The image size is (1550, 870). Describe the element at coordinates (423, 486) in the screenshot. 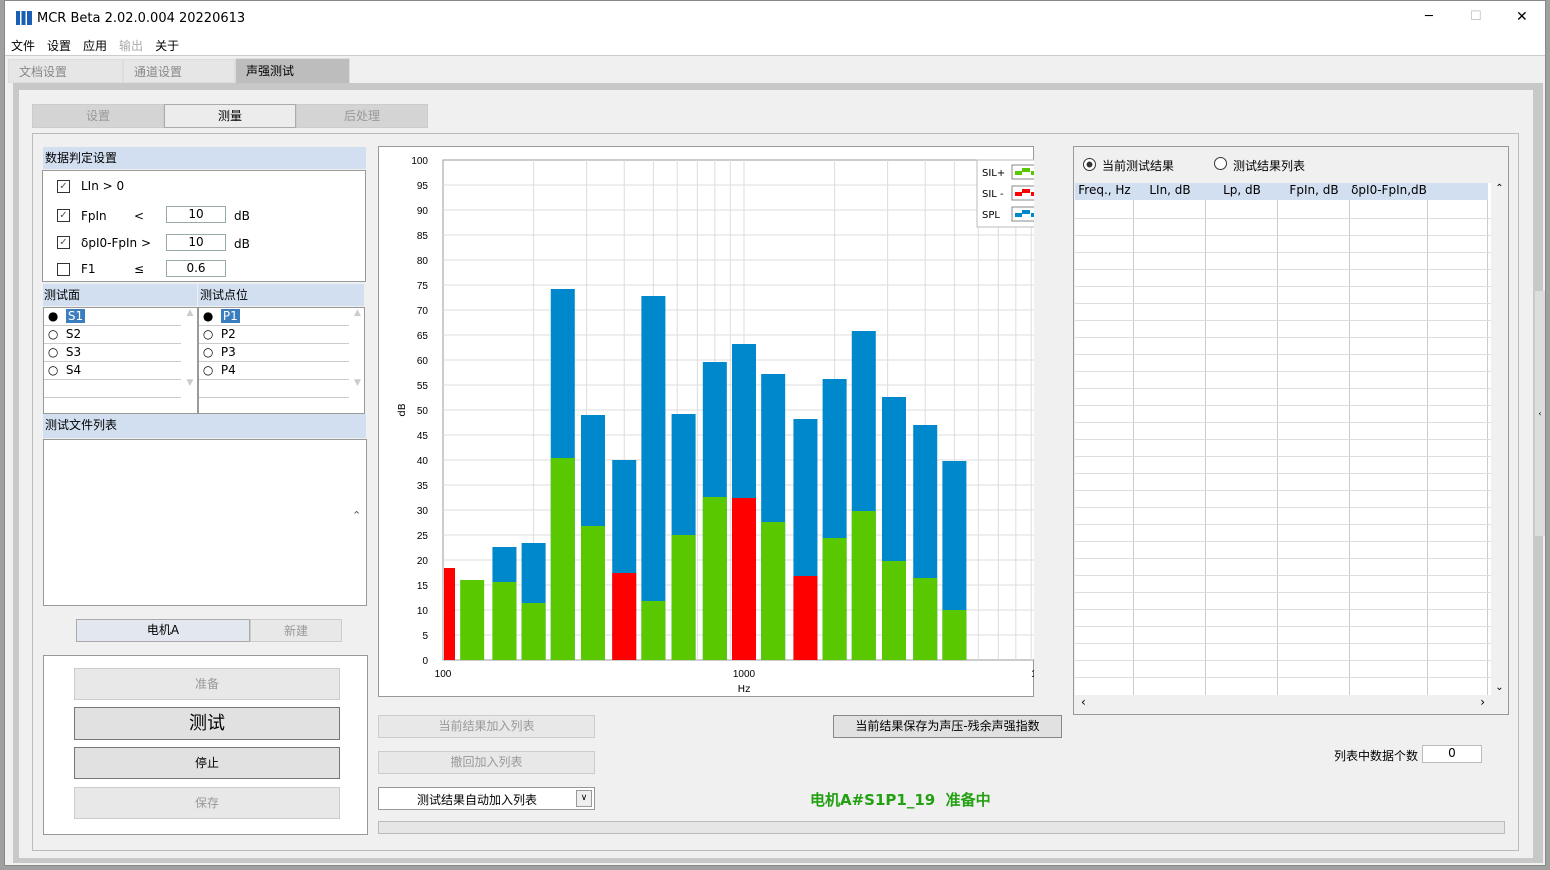

I see `y-tick-label: 35` at that location.